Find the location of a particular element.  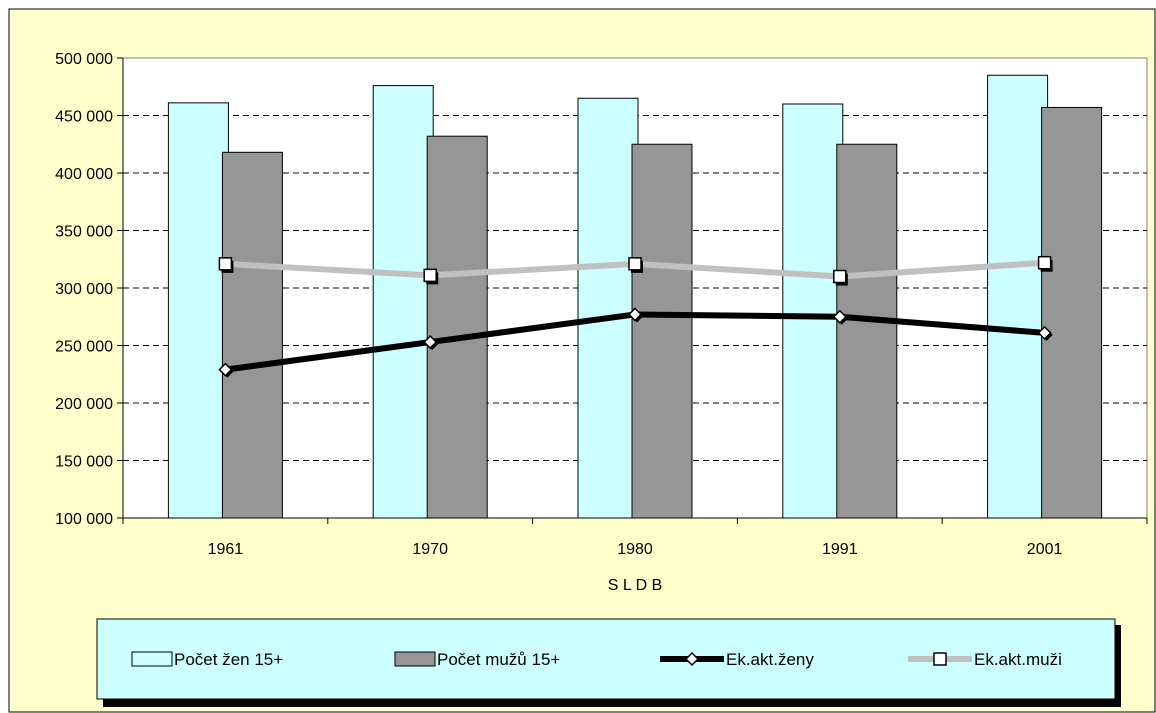

legend-item-ek-akt-zeny: Ek.akt.ženy is located at coordinates (737, 659).